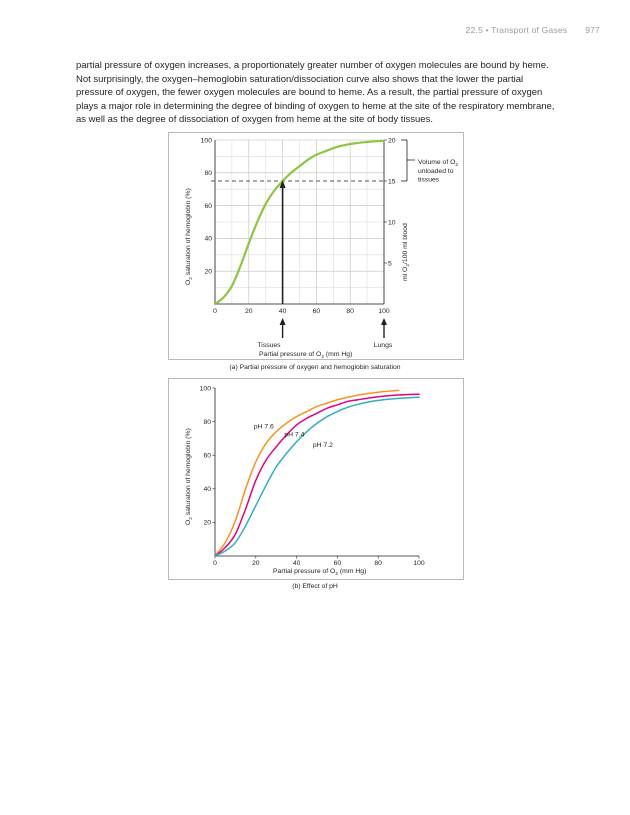 This screenshot has height=815, width=630. Describe the element at coordinates (189, 476) in the screenshot. I see `figure-b-y-axis-label: O2 saturation of hemoglobin (%)` at that location.